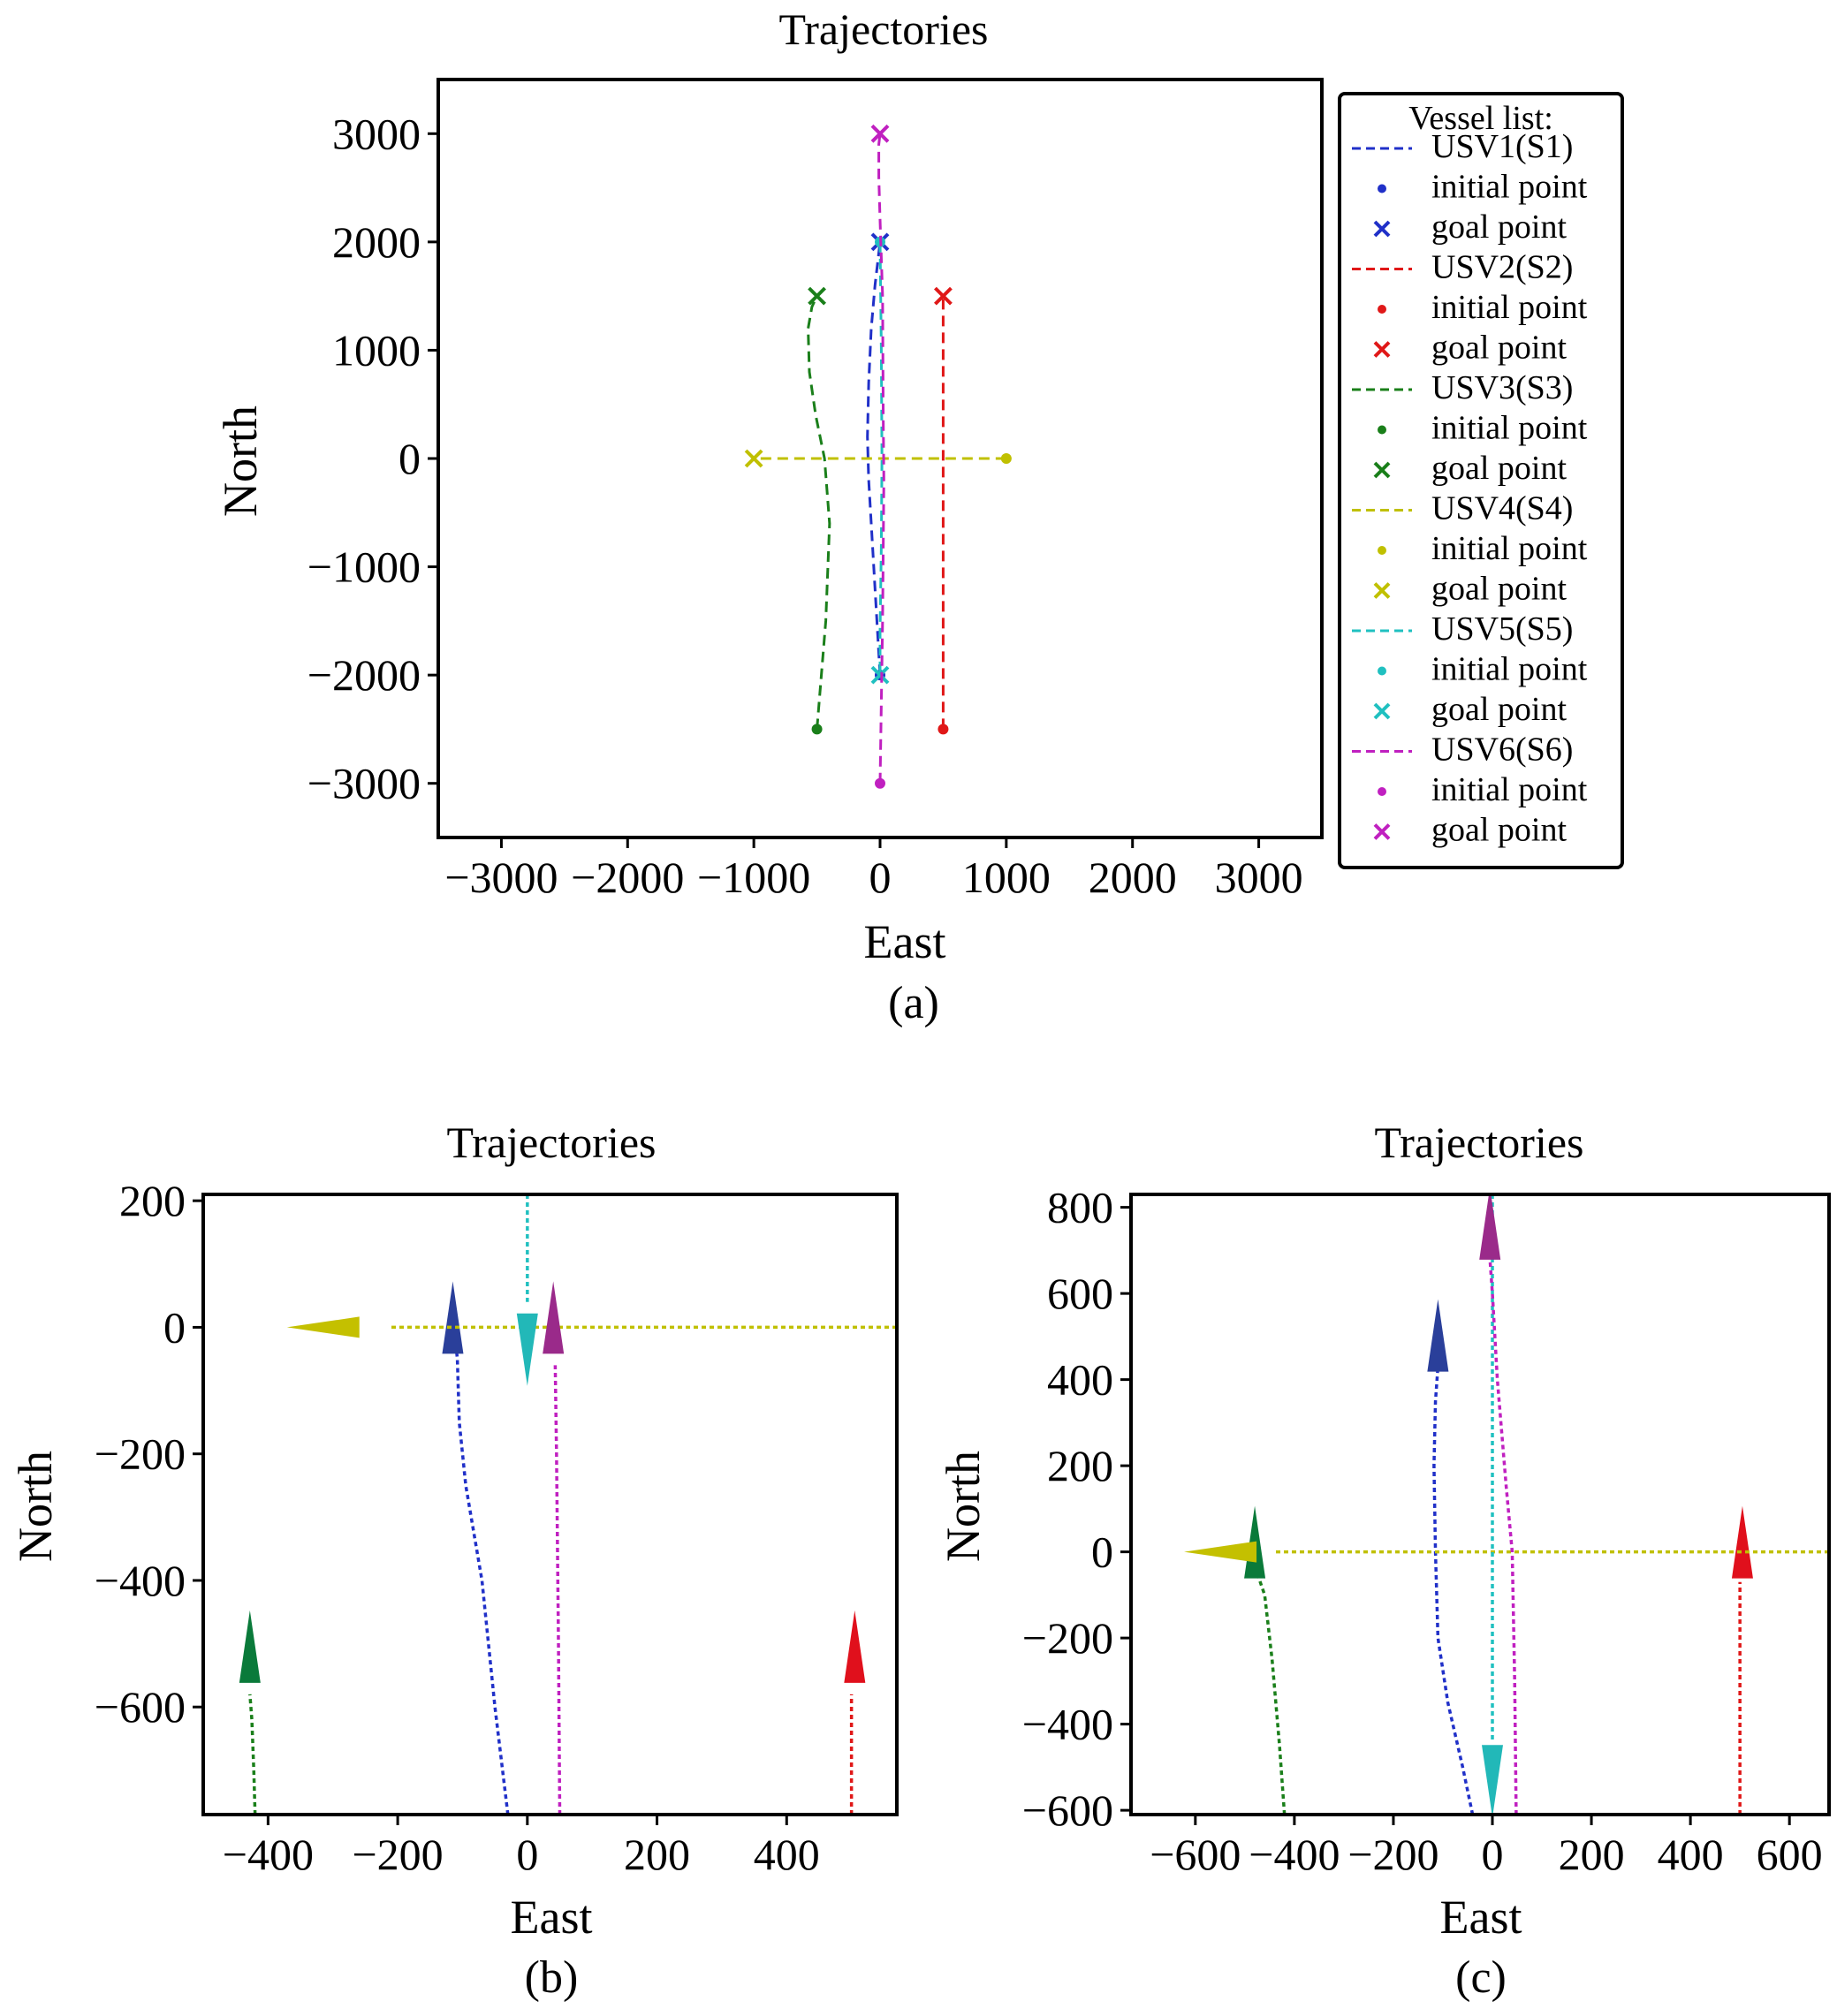 The width and height of the screenshot is (1837, 2016). Describe the element at coordinates (1502, 267) in the screenshot. I see `legend-series-label: USV2(S2)` at that location.